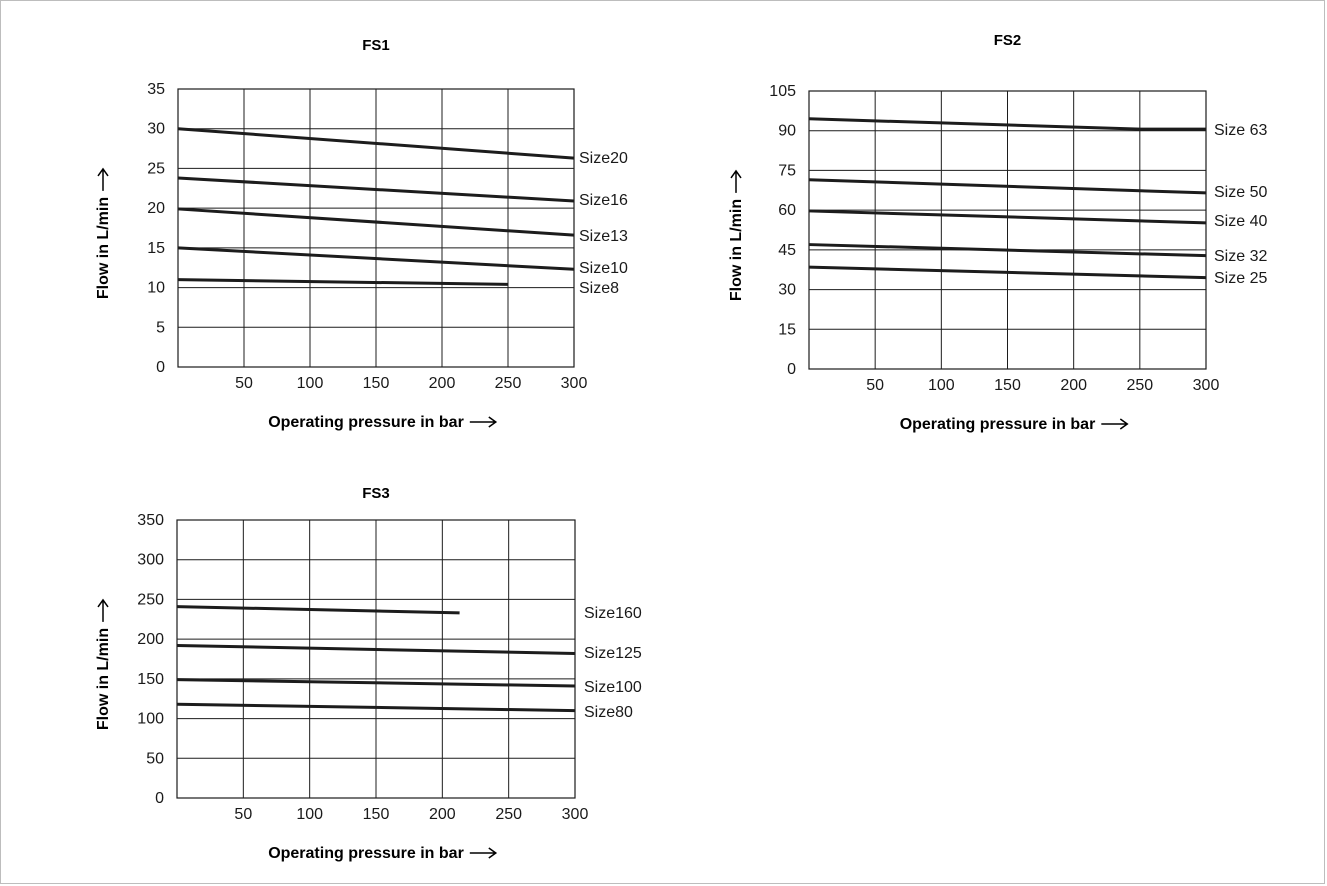 This screenshot has width=1327, height=886. I want to click on chart-1-xtick-label: 250, so click(508, 383).